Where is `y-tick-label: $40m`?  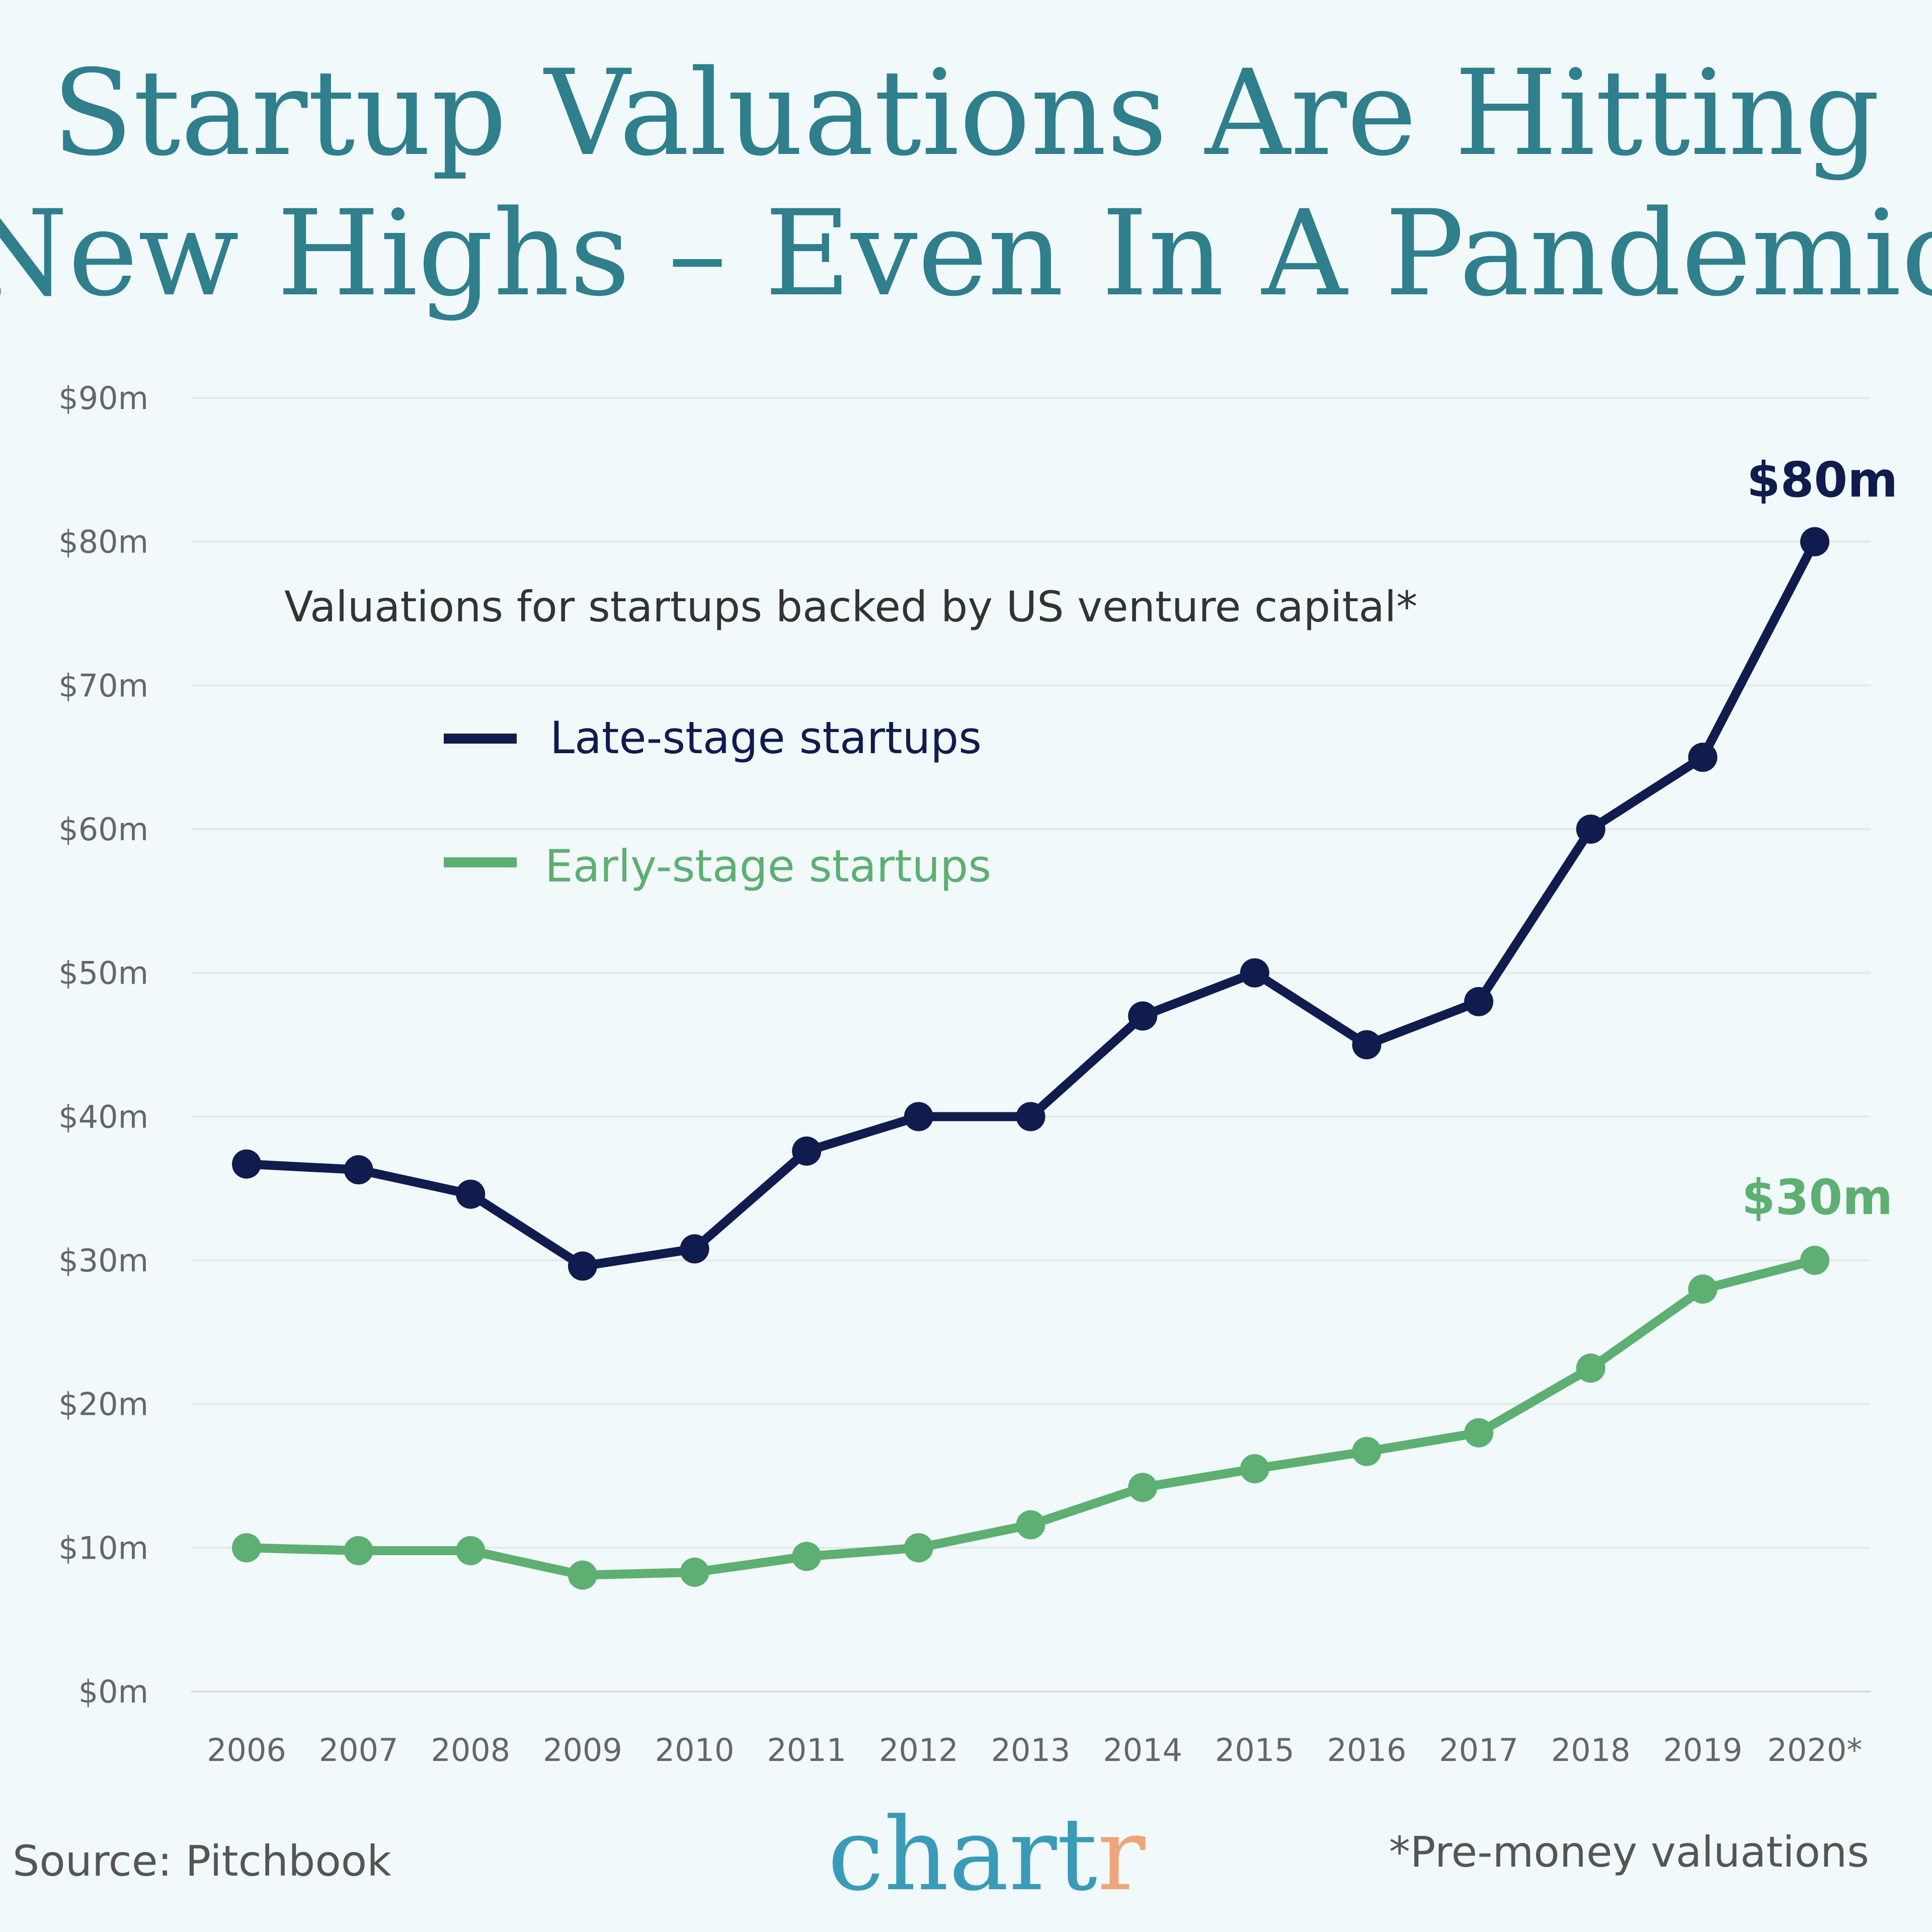 y-tick-label: $40m is located at coordinates (103, 1116).